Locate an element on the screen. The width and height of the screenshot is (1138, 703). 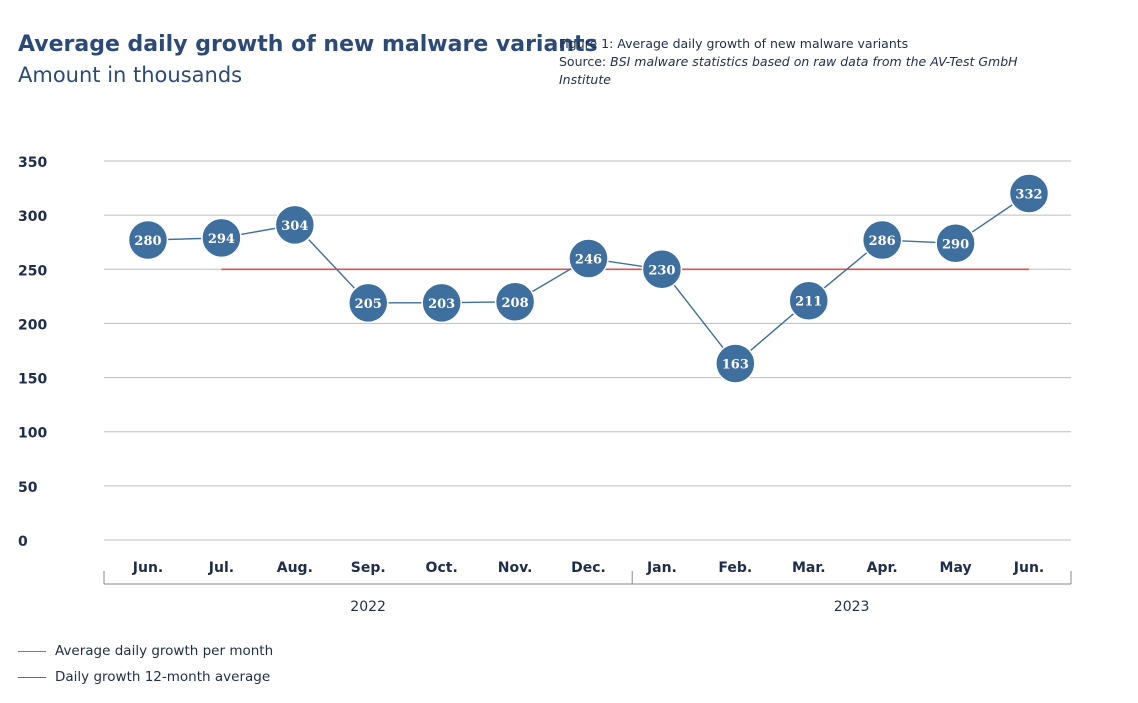
y-tick-label: 100 is located at coordinates (32, 434).